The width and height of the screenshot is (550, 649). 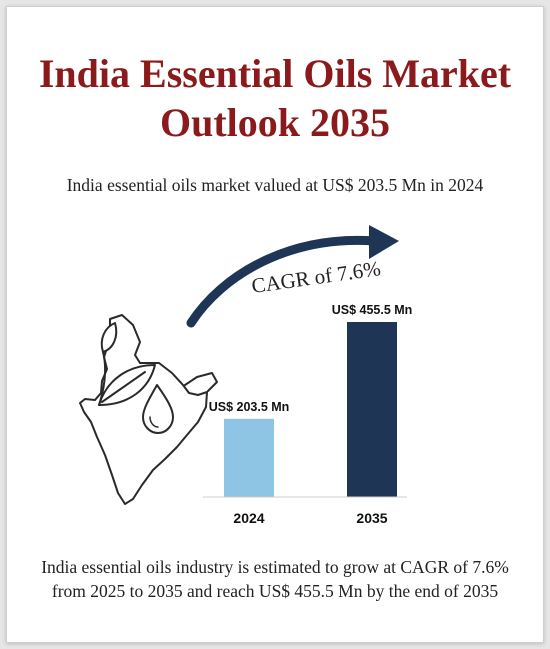 I want to click on india-map-illustration, so click(x=148, y=409).